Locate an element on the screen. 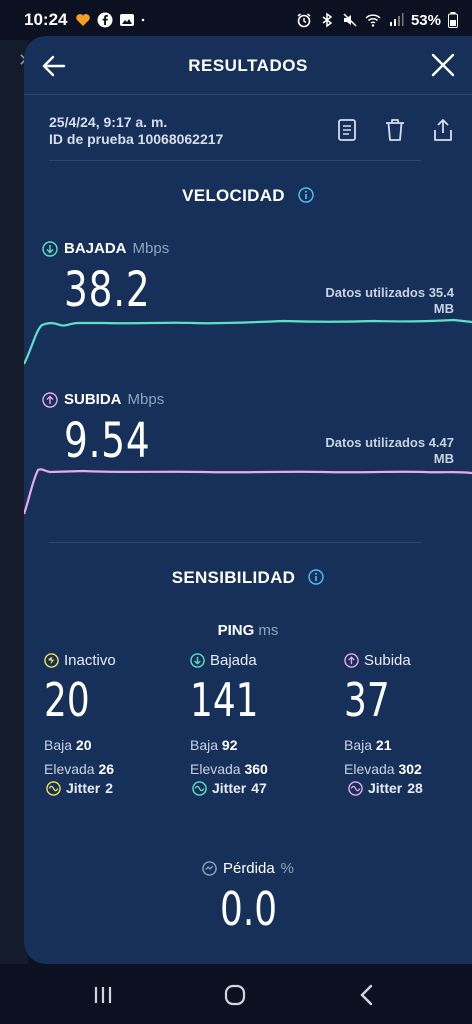 The image size is (472, 1024). status-bar: 10:24 53% is located at coordinates (236, 20).